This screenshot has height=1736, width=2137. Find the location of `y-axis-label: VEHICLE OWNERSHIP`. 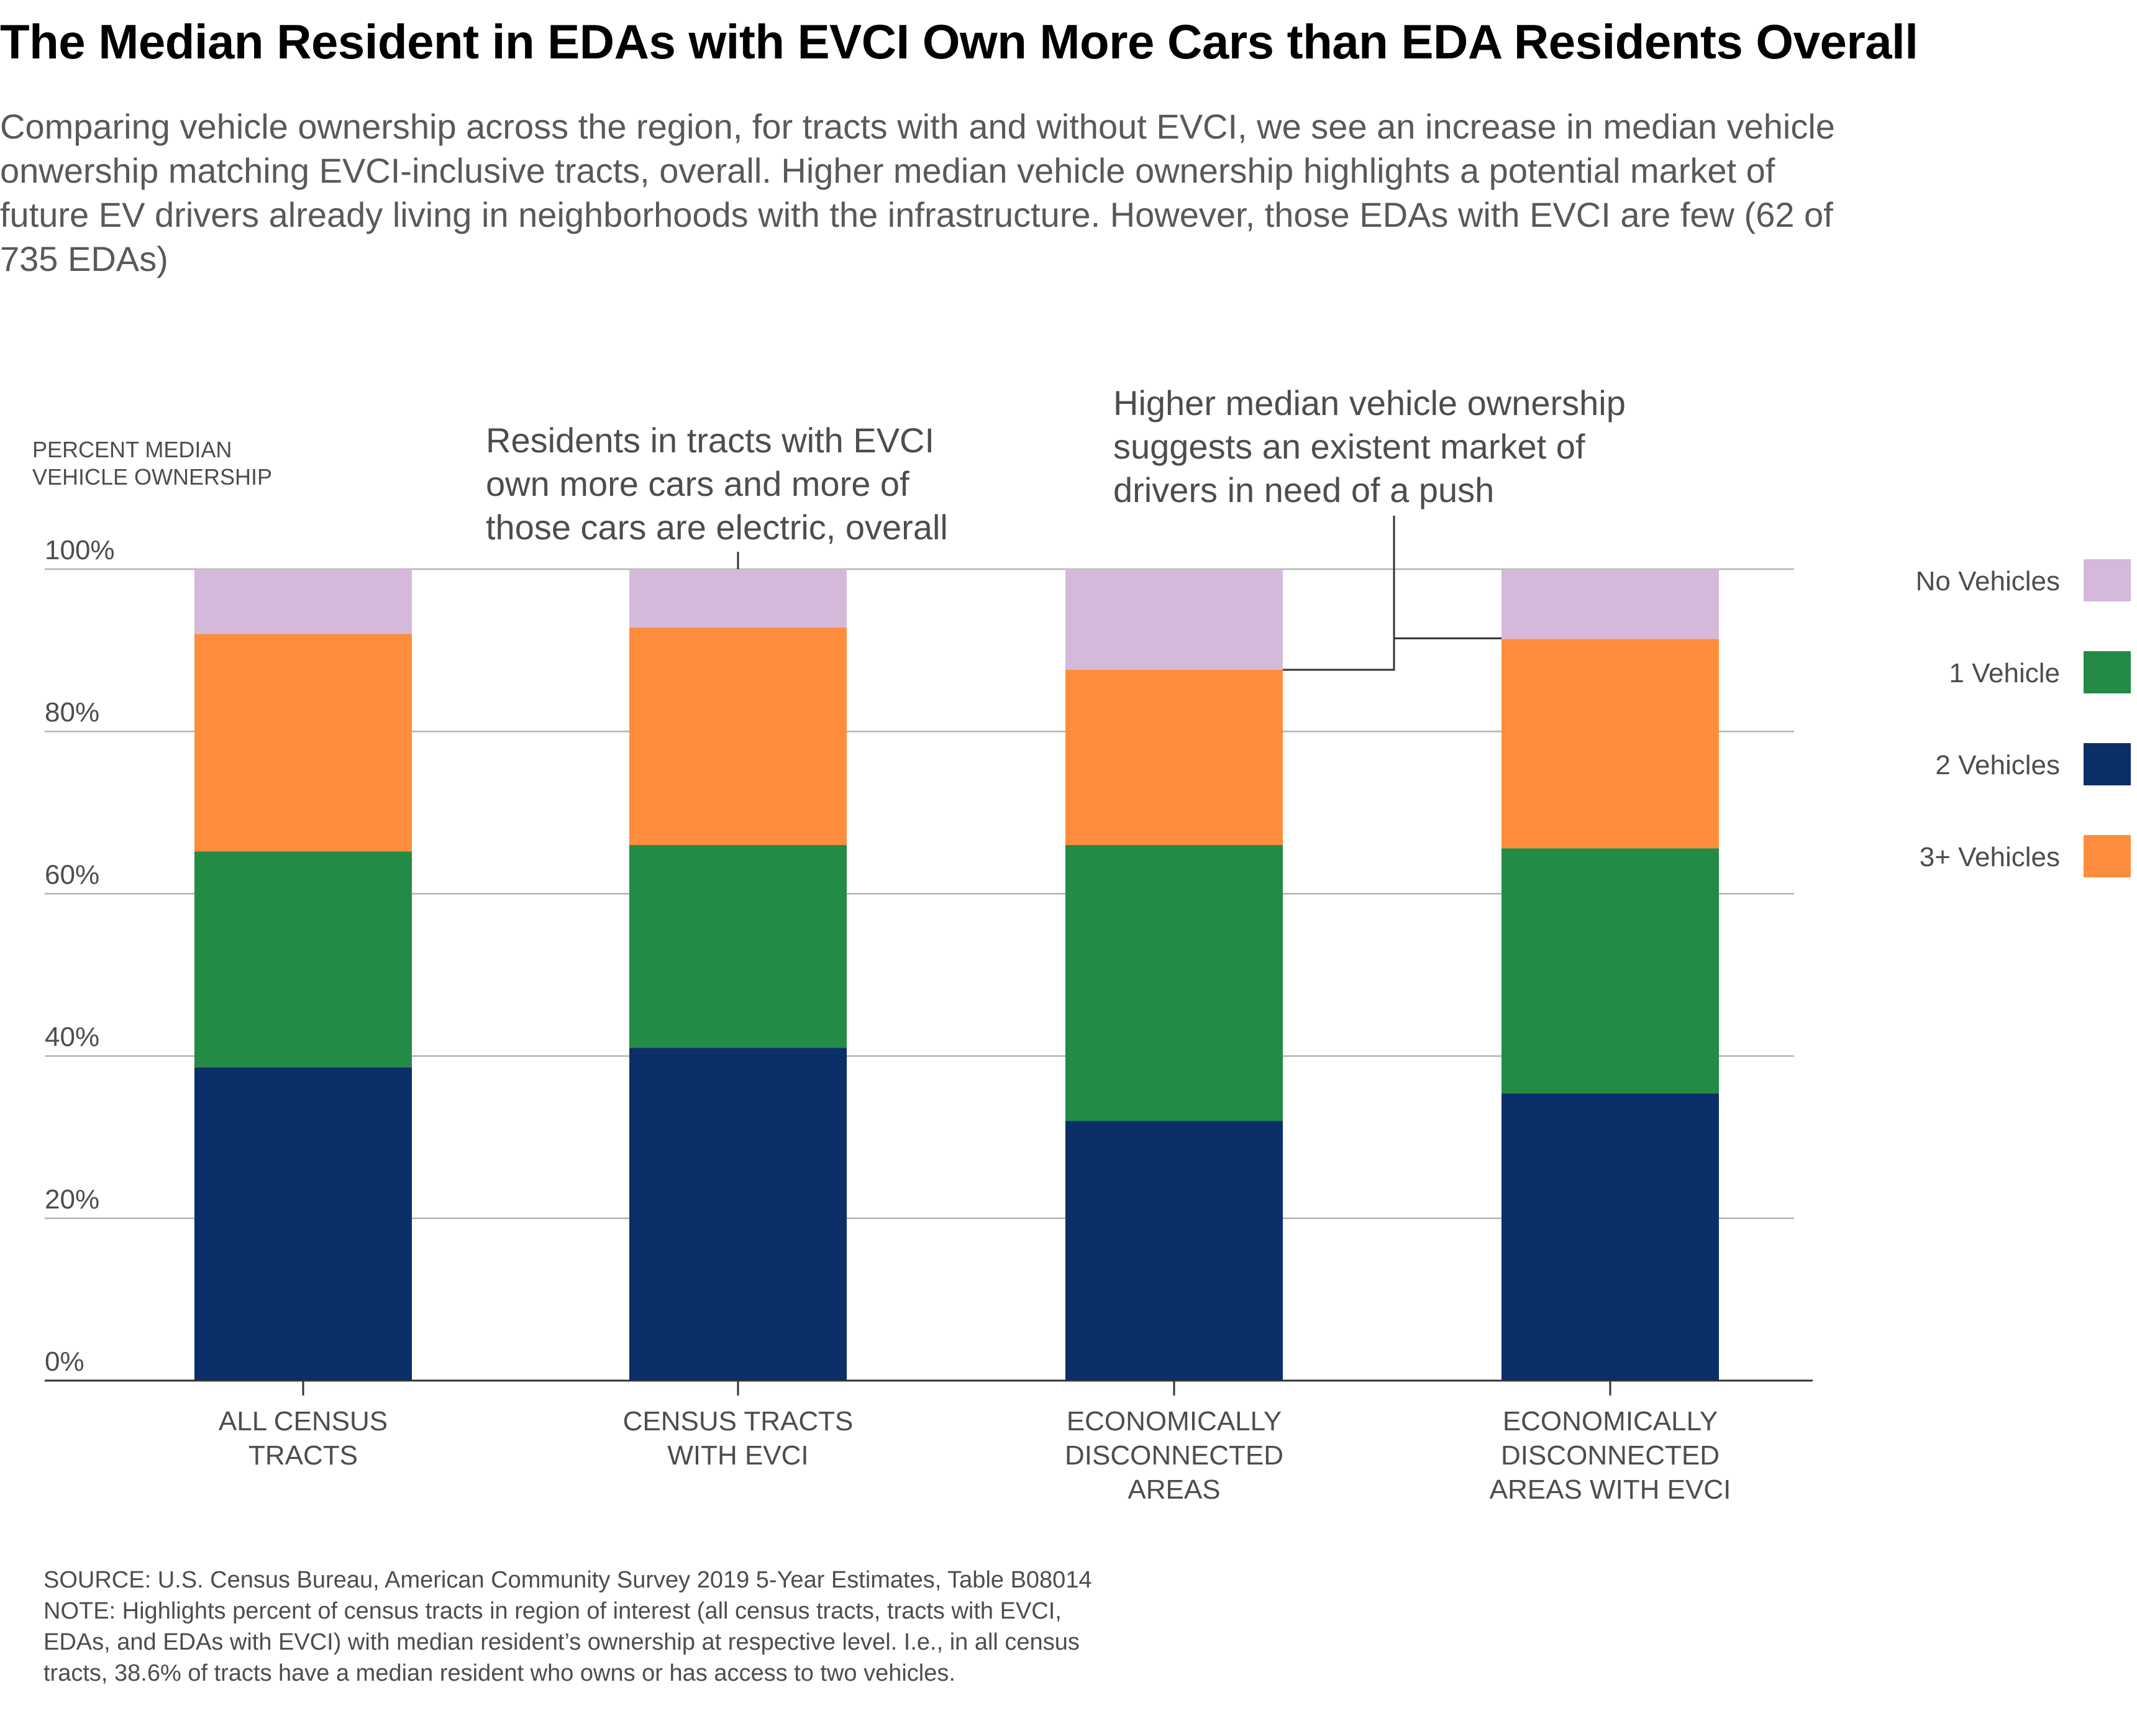

y-axis-label: VEHICLE OWNERSHIP is located at coordinates (152, 477).